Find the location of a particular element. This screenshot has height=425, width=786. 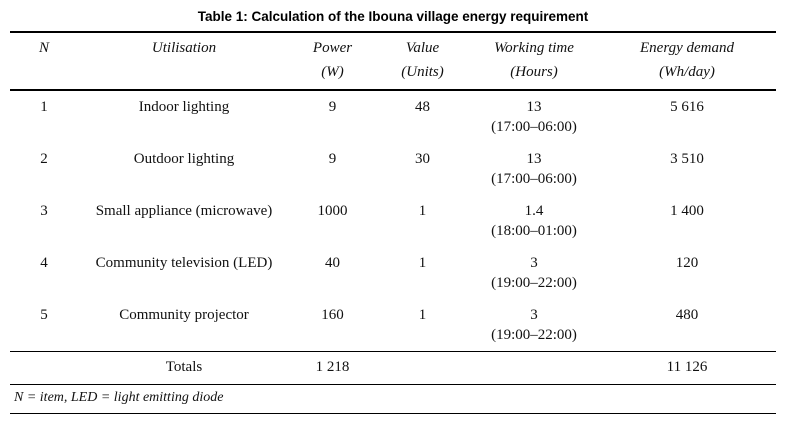

header-label: Value is located at coordinates (422, 48).